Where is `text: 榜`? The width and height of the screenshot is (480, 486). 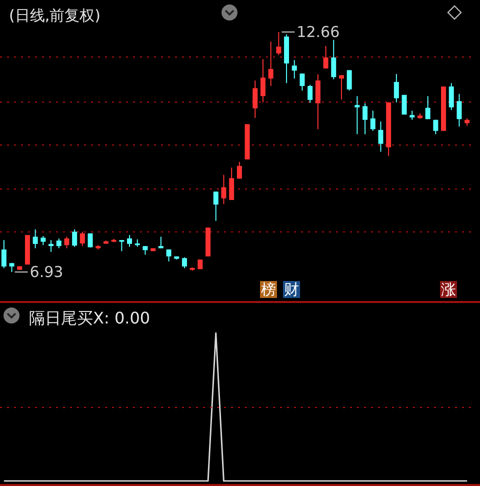
text: 榜 is located at coordinates (268, 289).